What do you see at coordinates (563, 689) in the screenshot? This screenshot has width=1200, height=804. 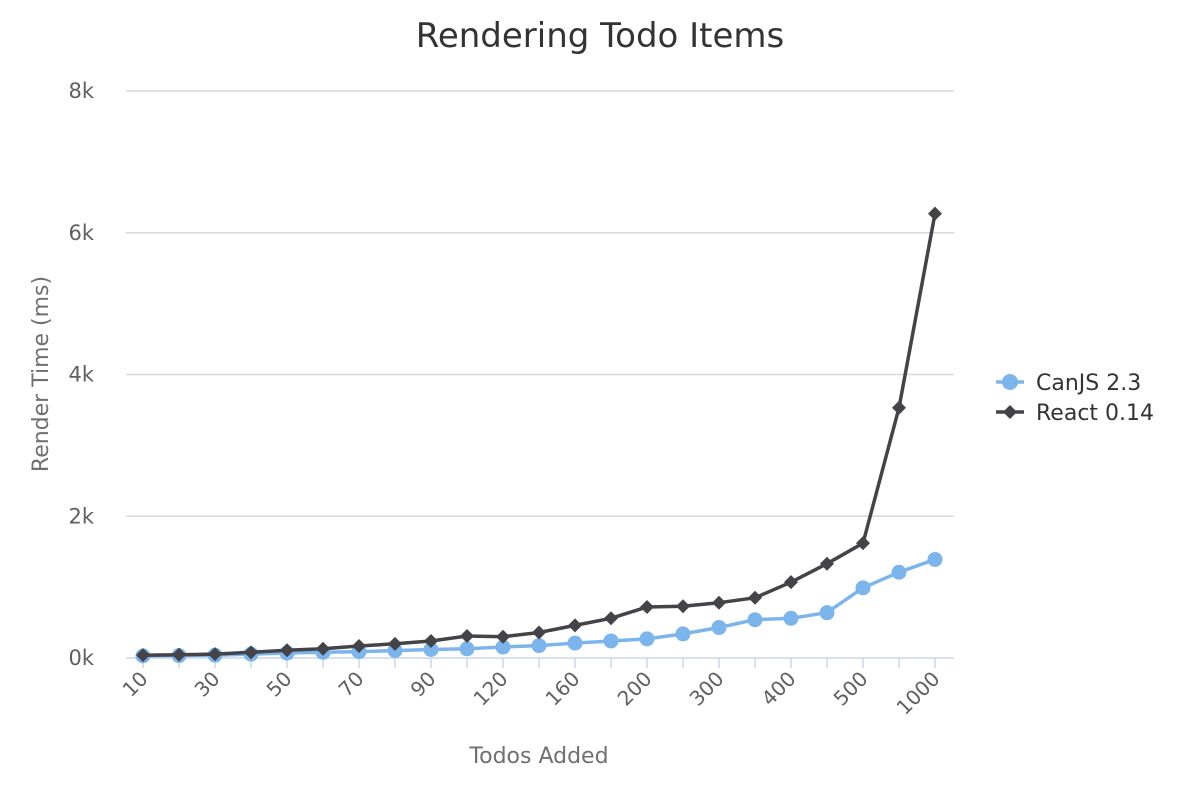 I see `x-tick-label: 160` at bounding box center [563, 689].